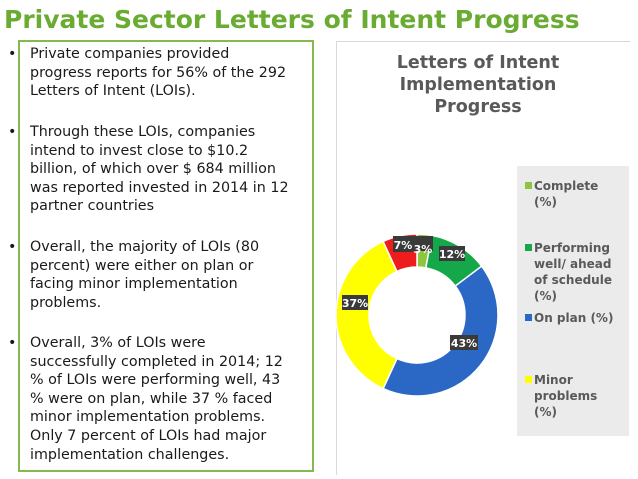 This screenshot has width=638, height=479. I want to click on legend-label-line: Complete, so click(566, 186).